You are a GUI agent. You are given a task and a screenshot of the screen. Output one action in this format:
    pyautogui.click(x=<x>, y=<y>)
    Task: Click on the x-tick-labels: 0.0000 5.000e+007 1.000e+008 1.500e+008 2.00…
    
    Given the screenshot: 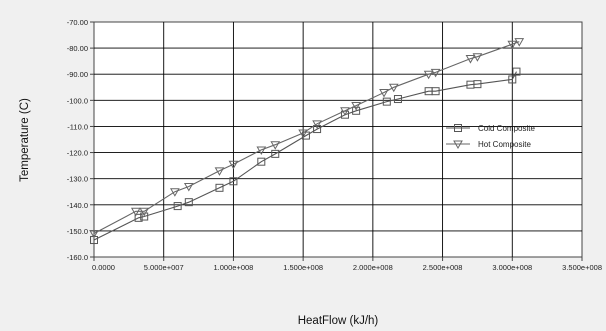 What is the action you would take?
    pyautogui.click(x=347, y=264)
    